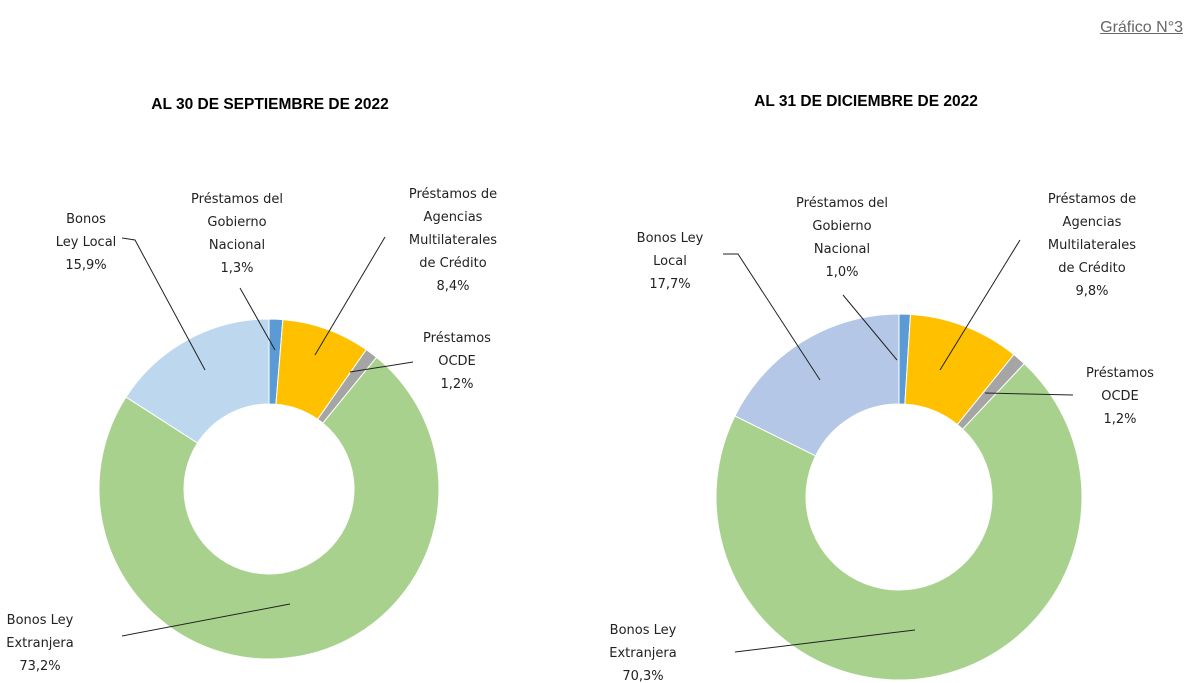  I want to click on chart-title: AL 31 DE DICIEMBRE DE 2022, so click(866, 101).